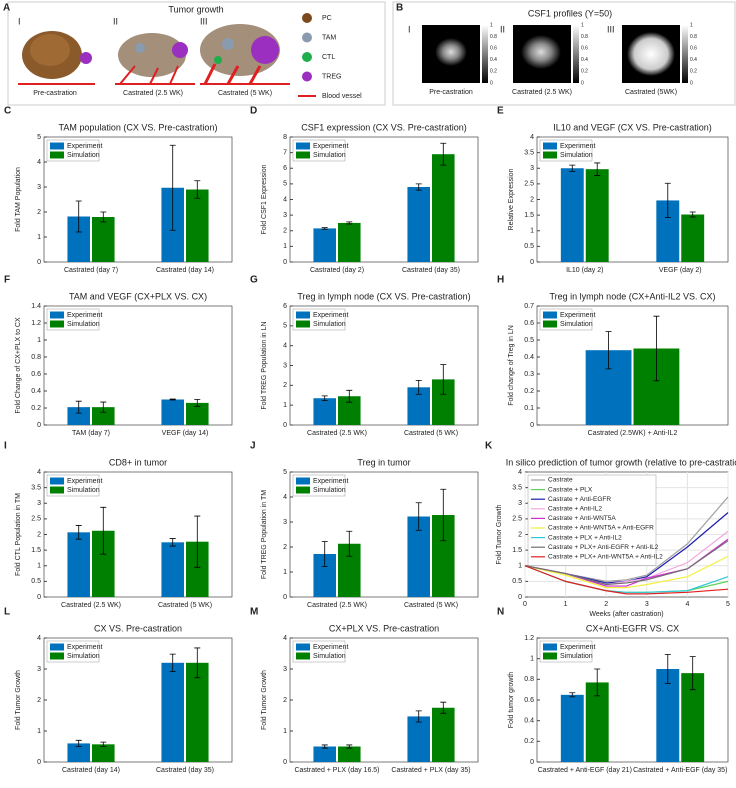  I want to click on colorbar-tick: 0.4, so click(493, 60).